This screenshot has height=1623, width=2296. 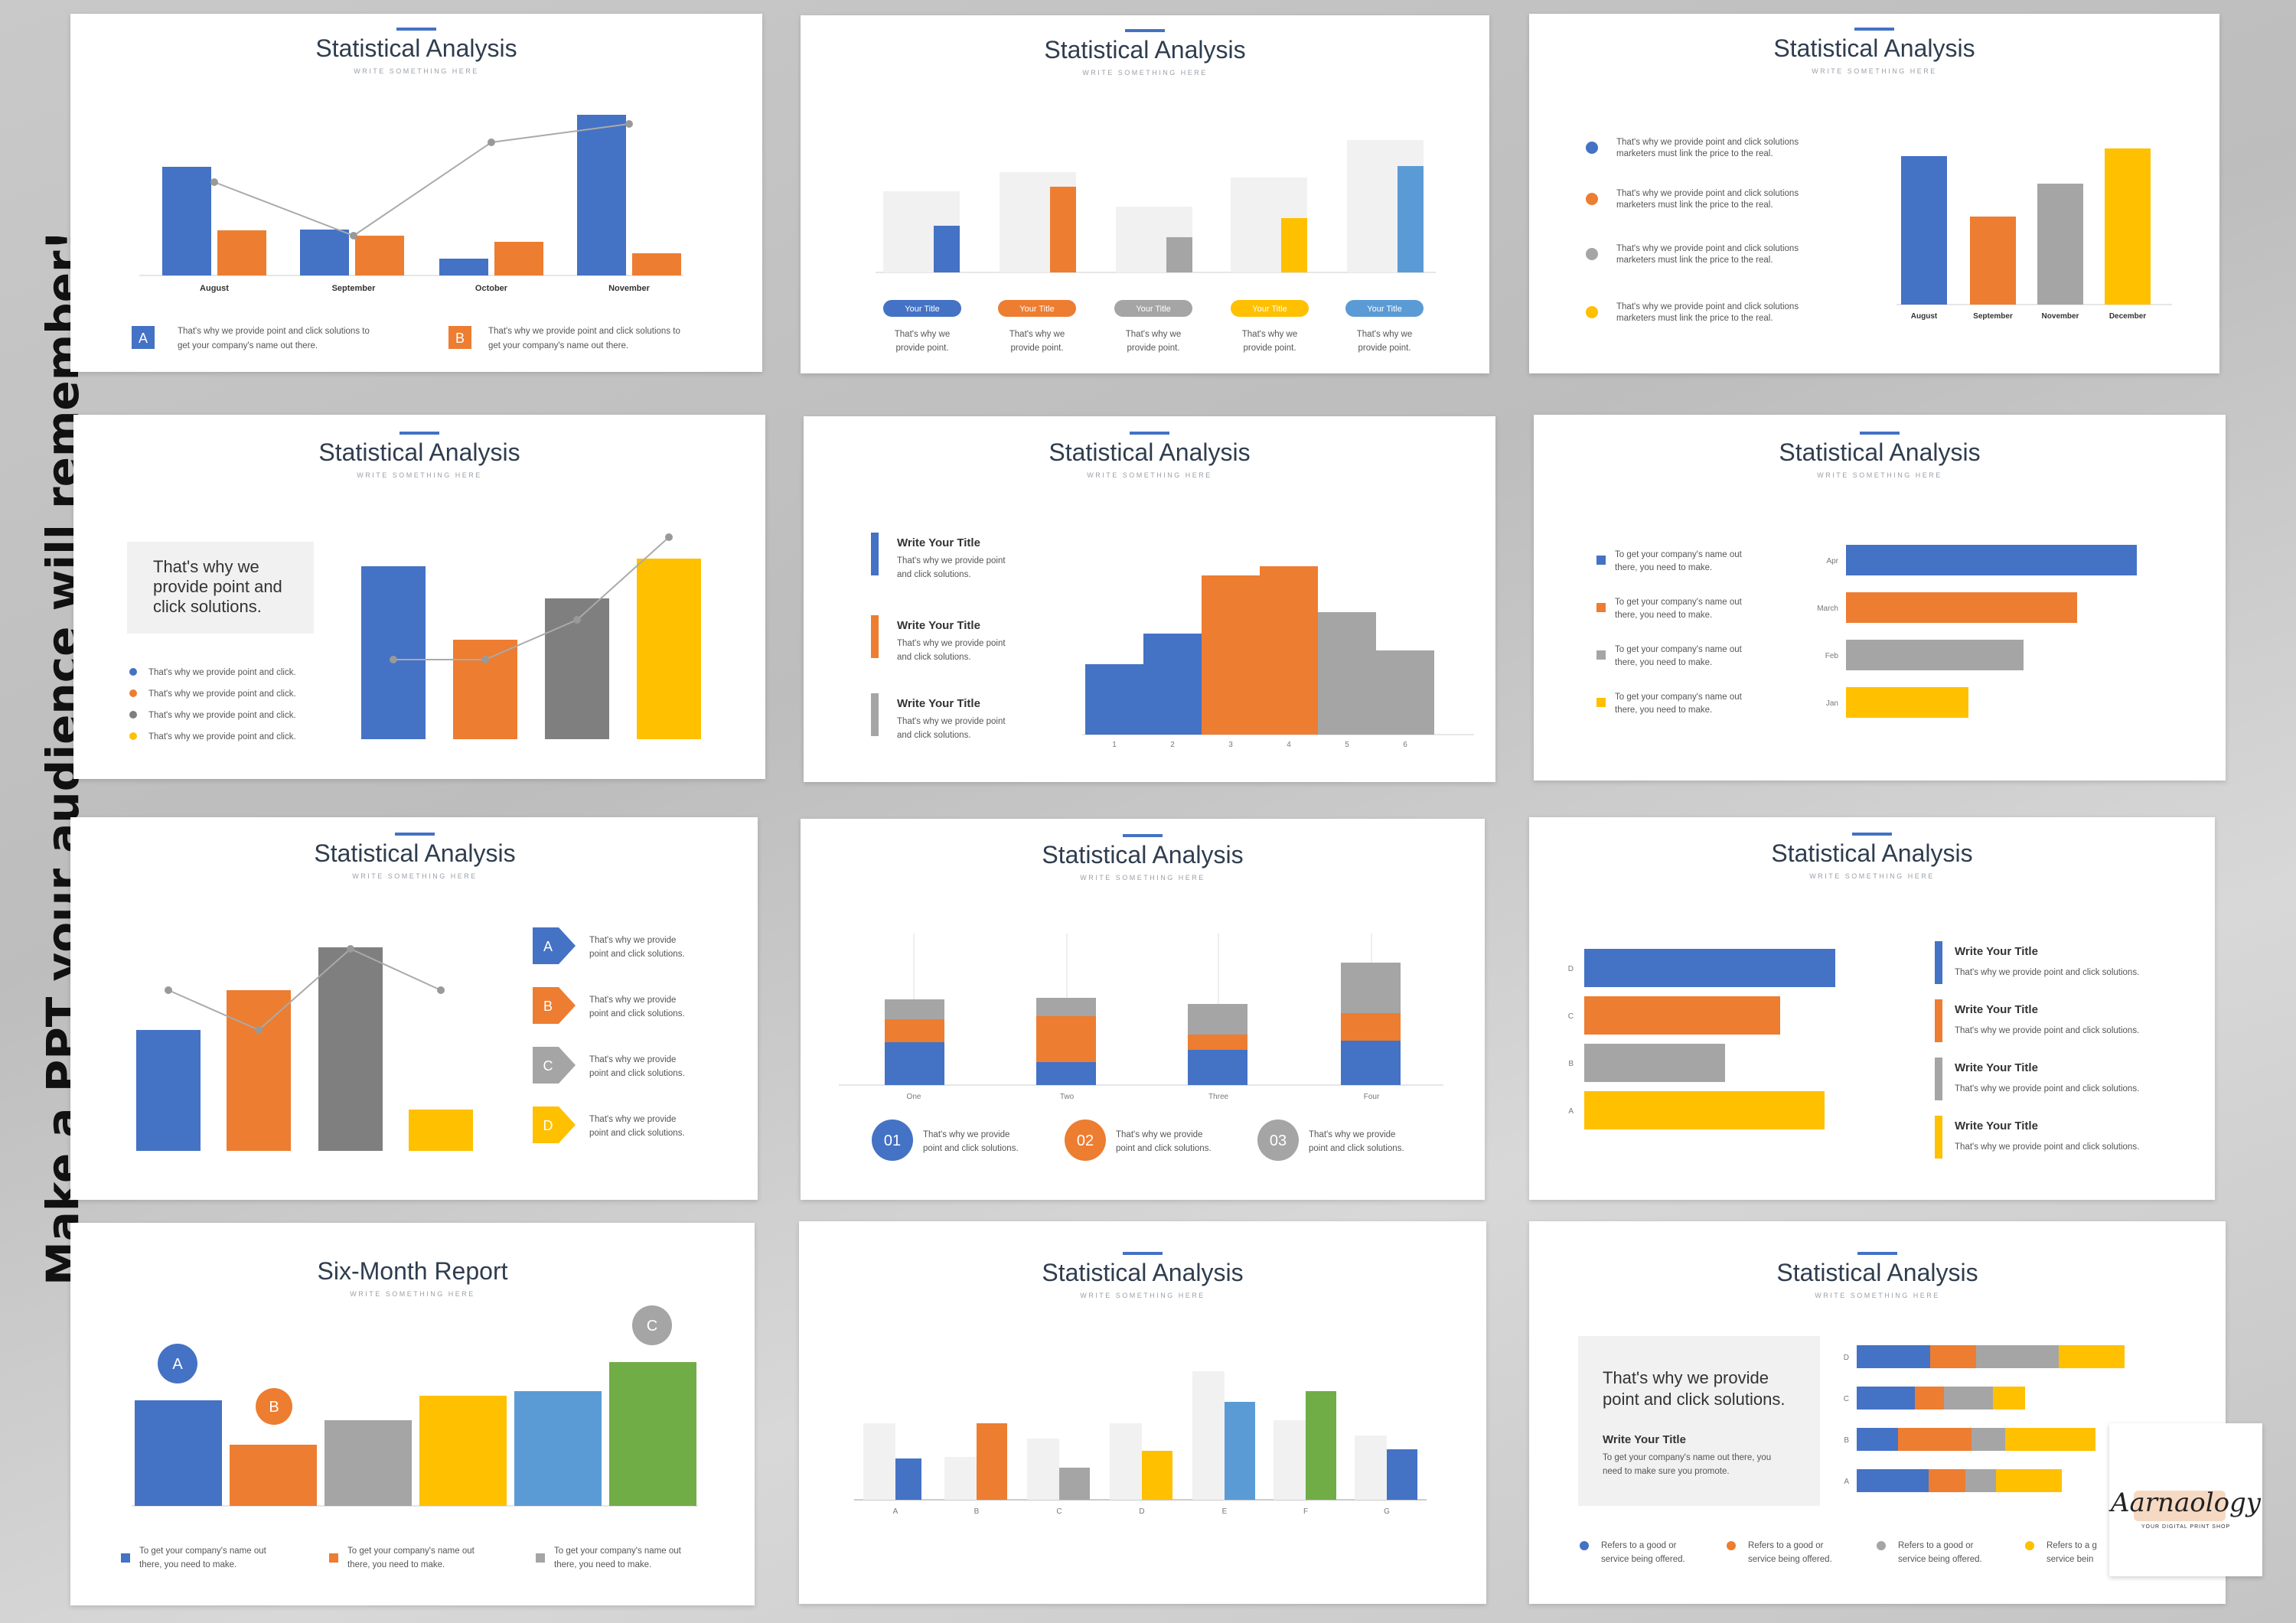 What do you see at coordinates (548, 947) in the screenshot?
I see `arrow-letter: A` at bounding box center [548, 947].